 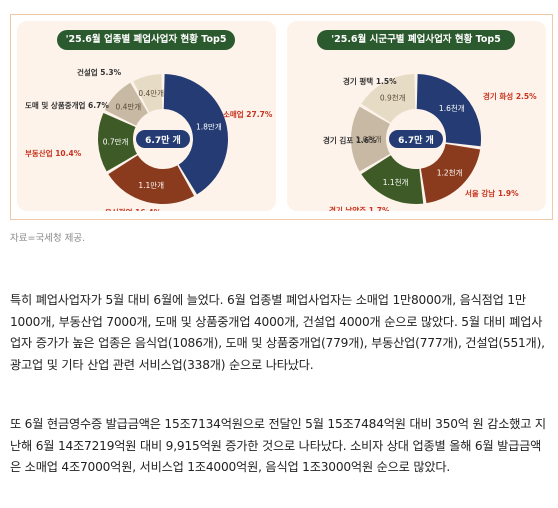 I want to click on region-slice-category-label: 경기 평택 1.5%, so click(x=370, y=81).